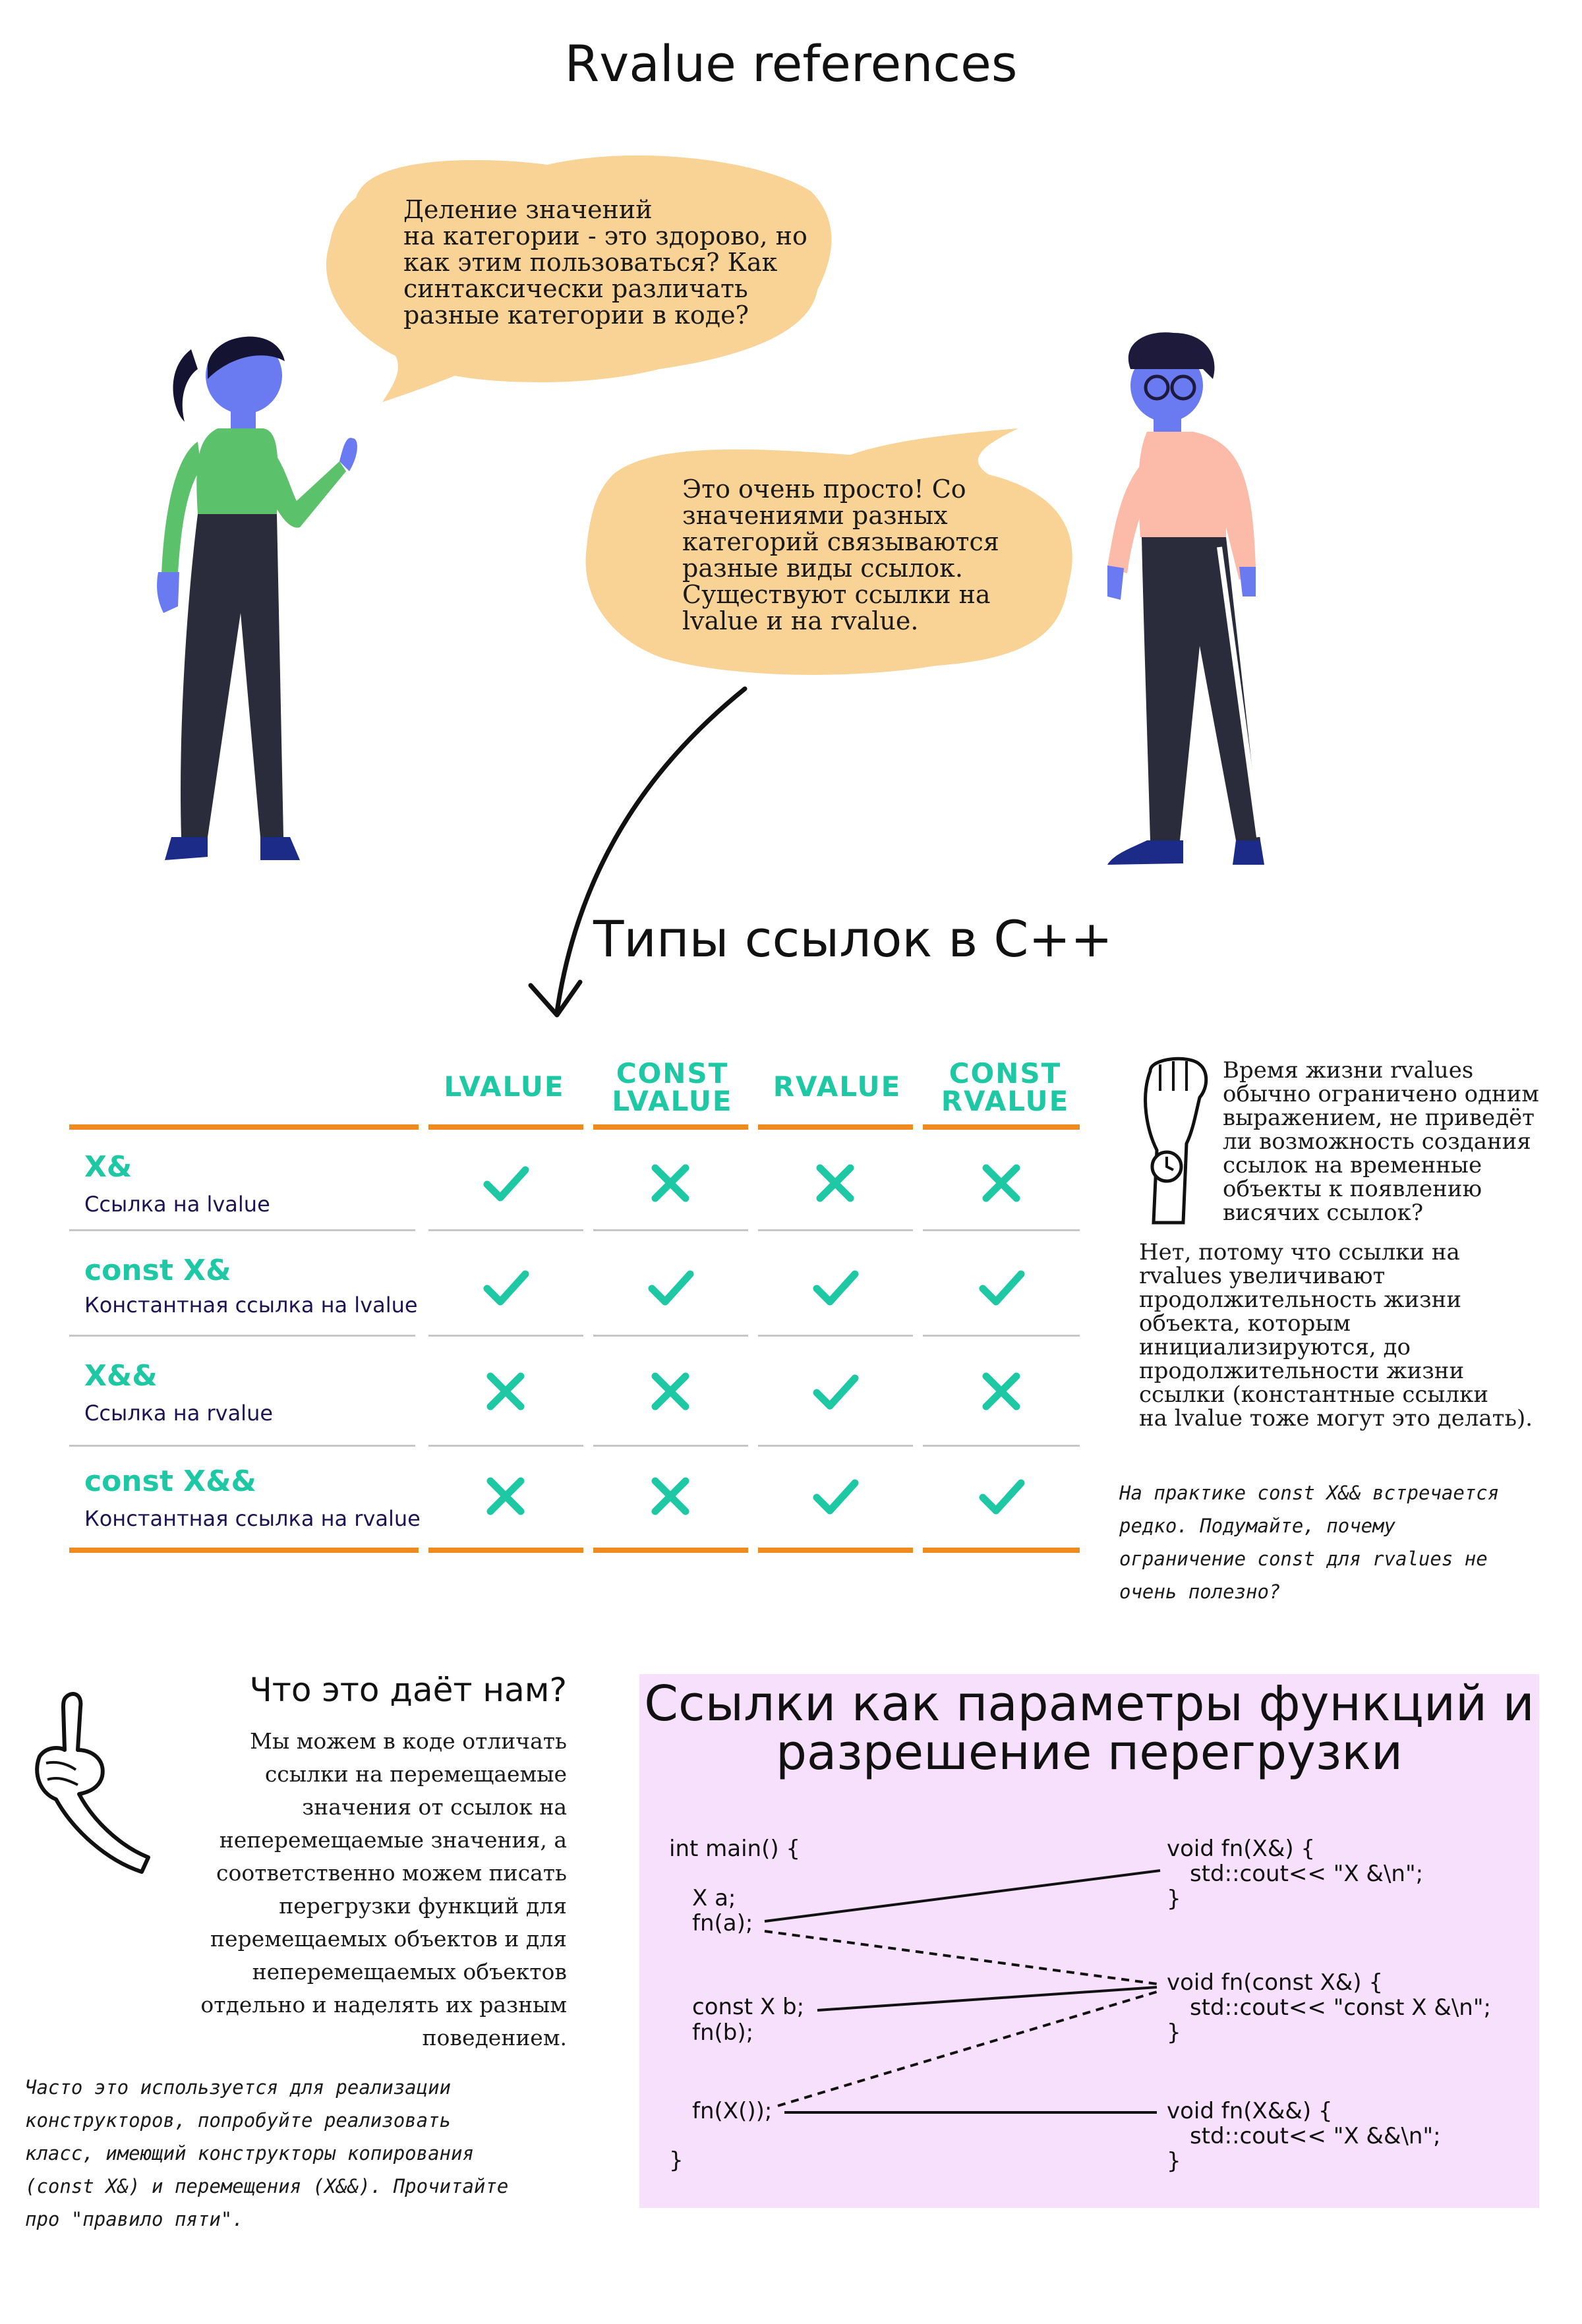 This screenshot has height=2324, width=1582. What do you see at coordinates (179, 1413) in the screenshot?
I see `row-description: Ссылка на rvalue` at bounding box center [179, 1413].